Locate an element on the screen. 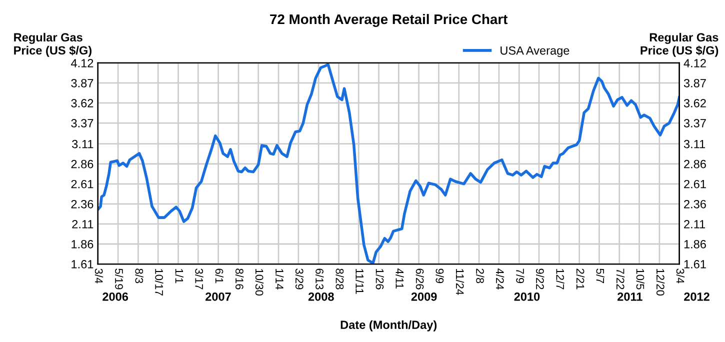 The image size is (725, 342). text: 2008 is located at coordinates (321, 296).